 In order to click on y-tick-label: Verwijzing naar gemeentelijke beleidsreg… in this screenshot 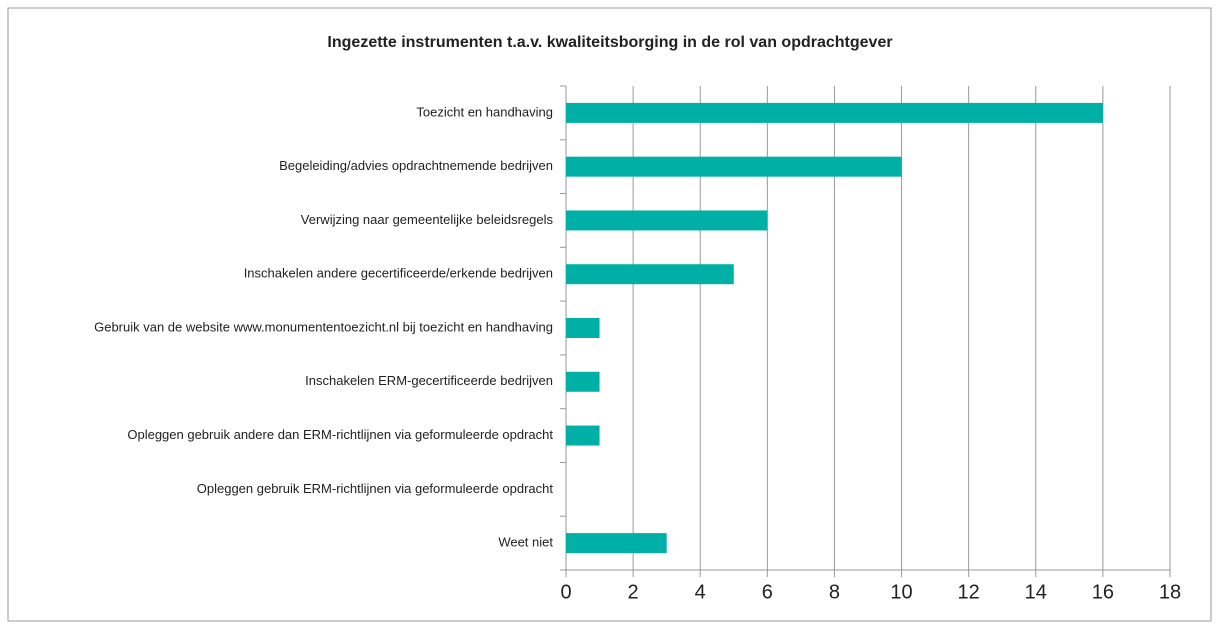, I will do `click(427, 219)`.